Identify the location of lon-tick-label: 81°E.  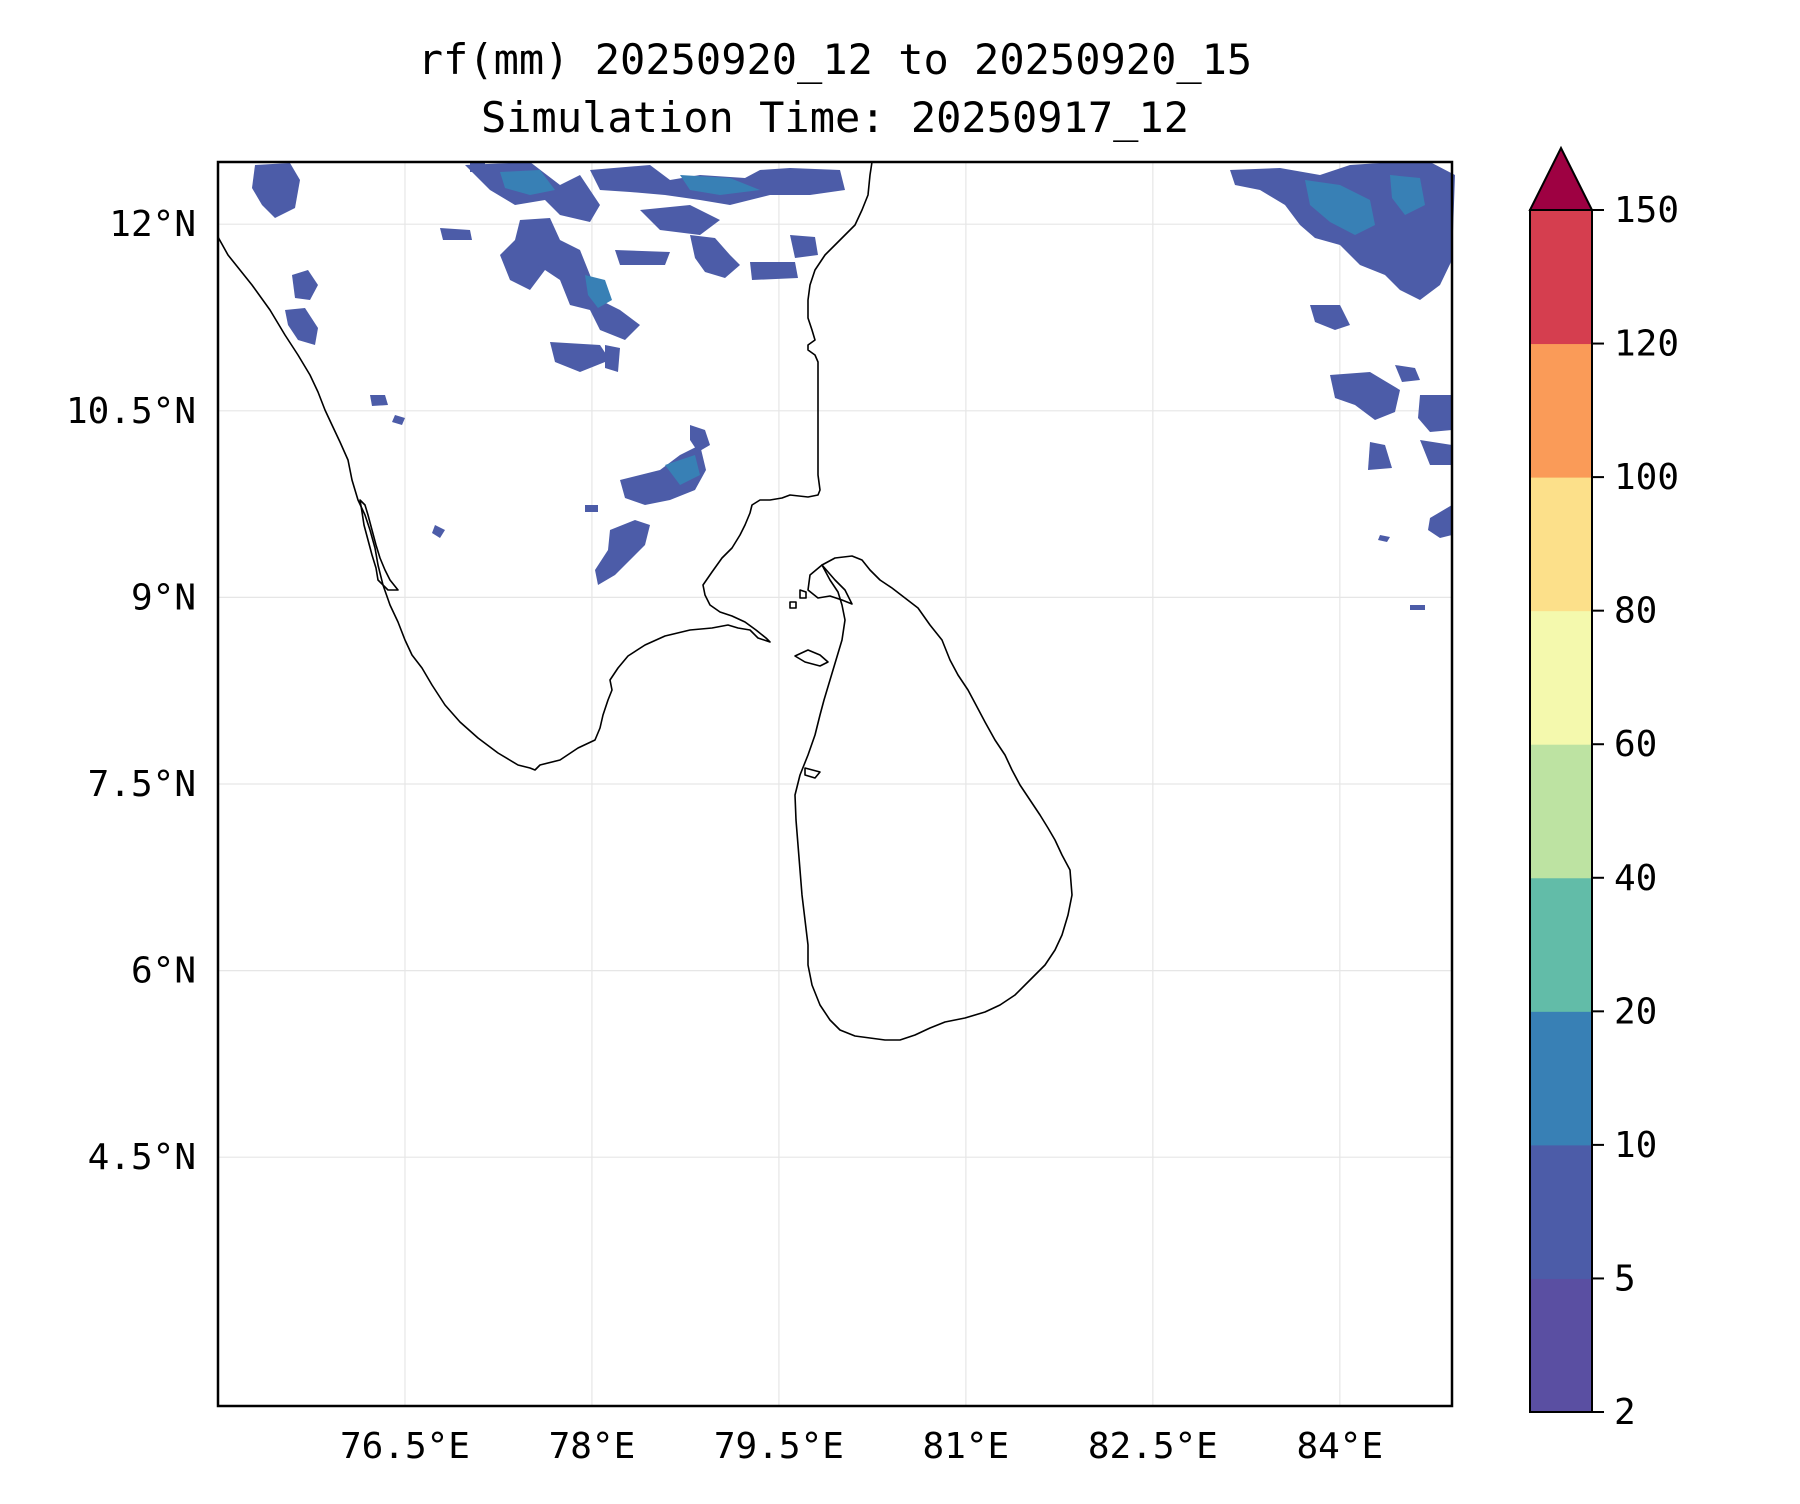
(966, 1446).